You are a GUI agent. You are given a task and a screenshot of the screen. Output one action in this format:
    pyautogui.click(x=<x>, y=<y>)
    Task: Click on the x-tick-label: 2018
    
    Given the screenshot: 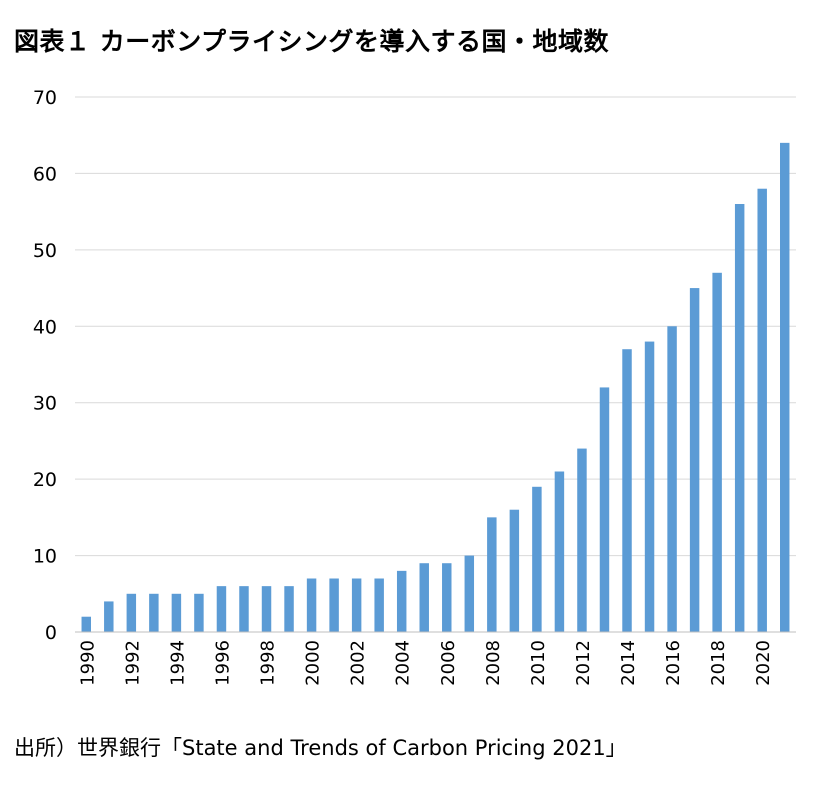 What is the action you would take?
    pyautogui.click(x=718, y=663)
    